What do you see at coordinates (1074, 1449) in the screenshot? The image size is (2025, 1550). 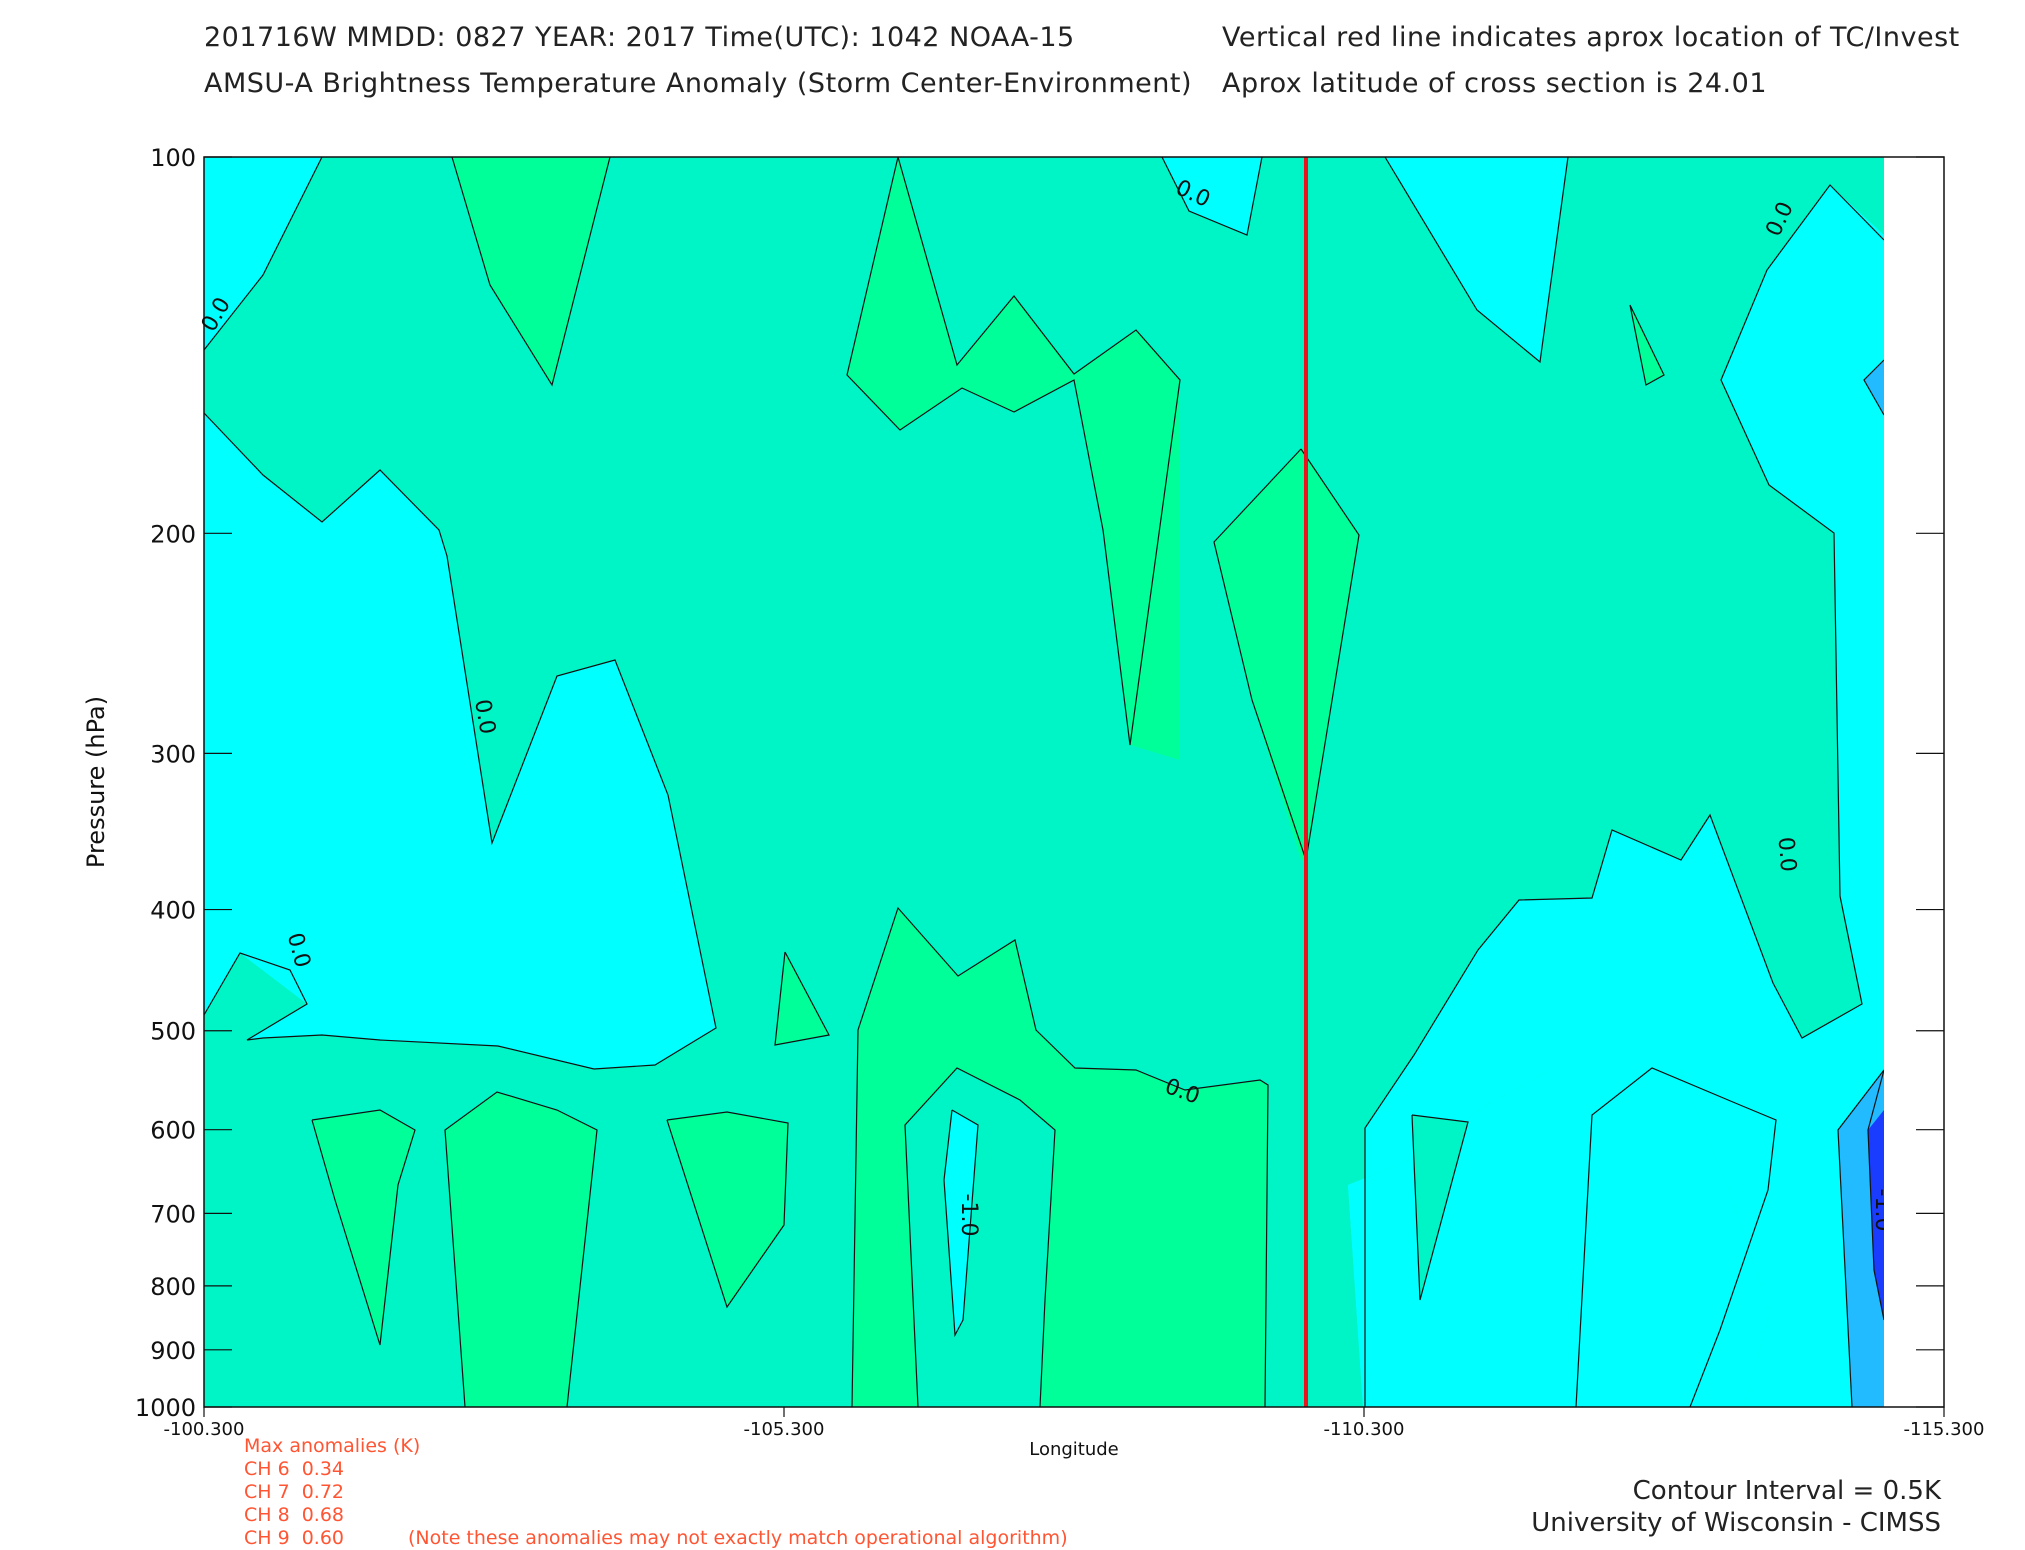 I see `x-axis-title: Longitude` at bounding box center [1074, 1449].